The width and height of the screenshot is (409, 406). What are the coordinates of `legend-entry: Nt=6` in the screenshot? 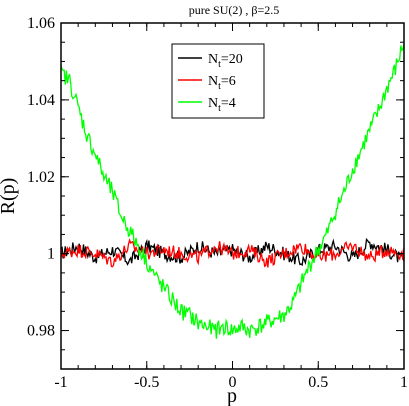 It's located at (222, 83).